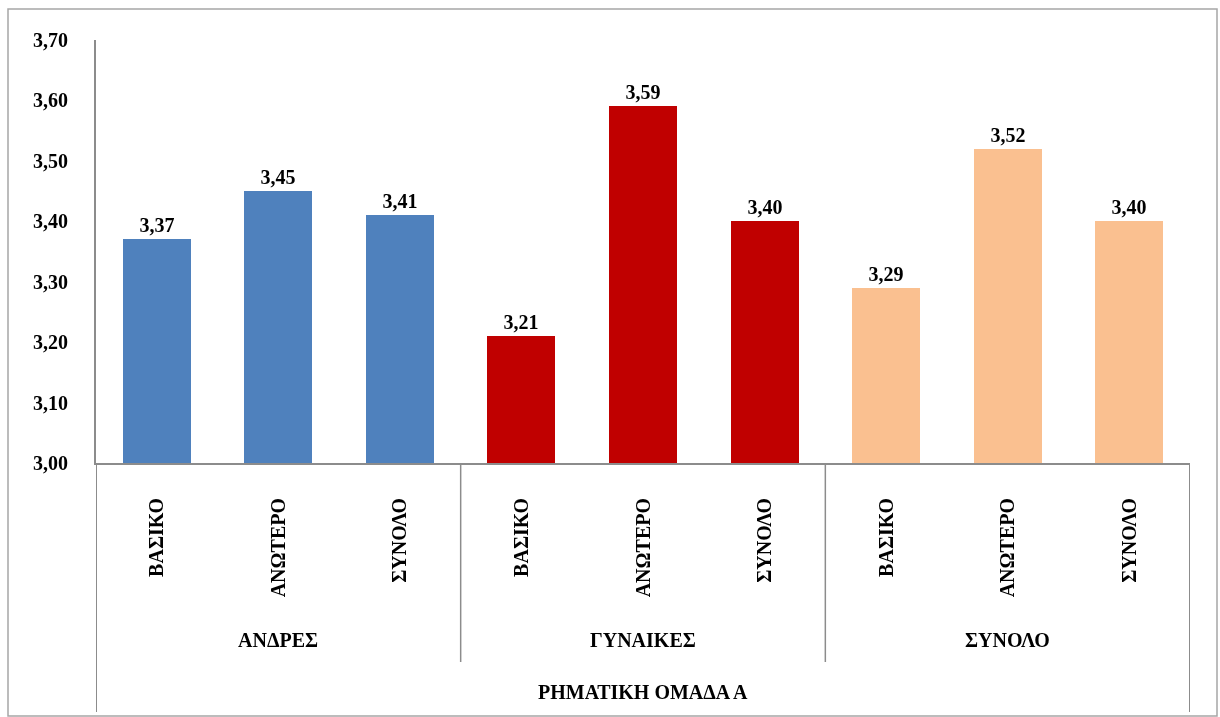 The height and width of the screenshot is (717, 1220). Describe the element at coordinates (50, 281) in the screenshot. I see `y-tick-label: 3,30` at that location.